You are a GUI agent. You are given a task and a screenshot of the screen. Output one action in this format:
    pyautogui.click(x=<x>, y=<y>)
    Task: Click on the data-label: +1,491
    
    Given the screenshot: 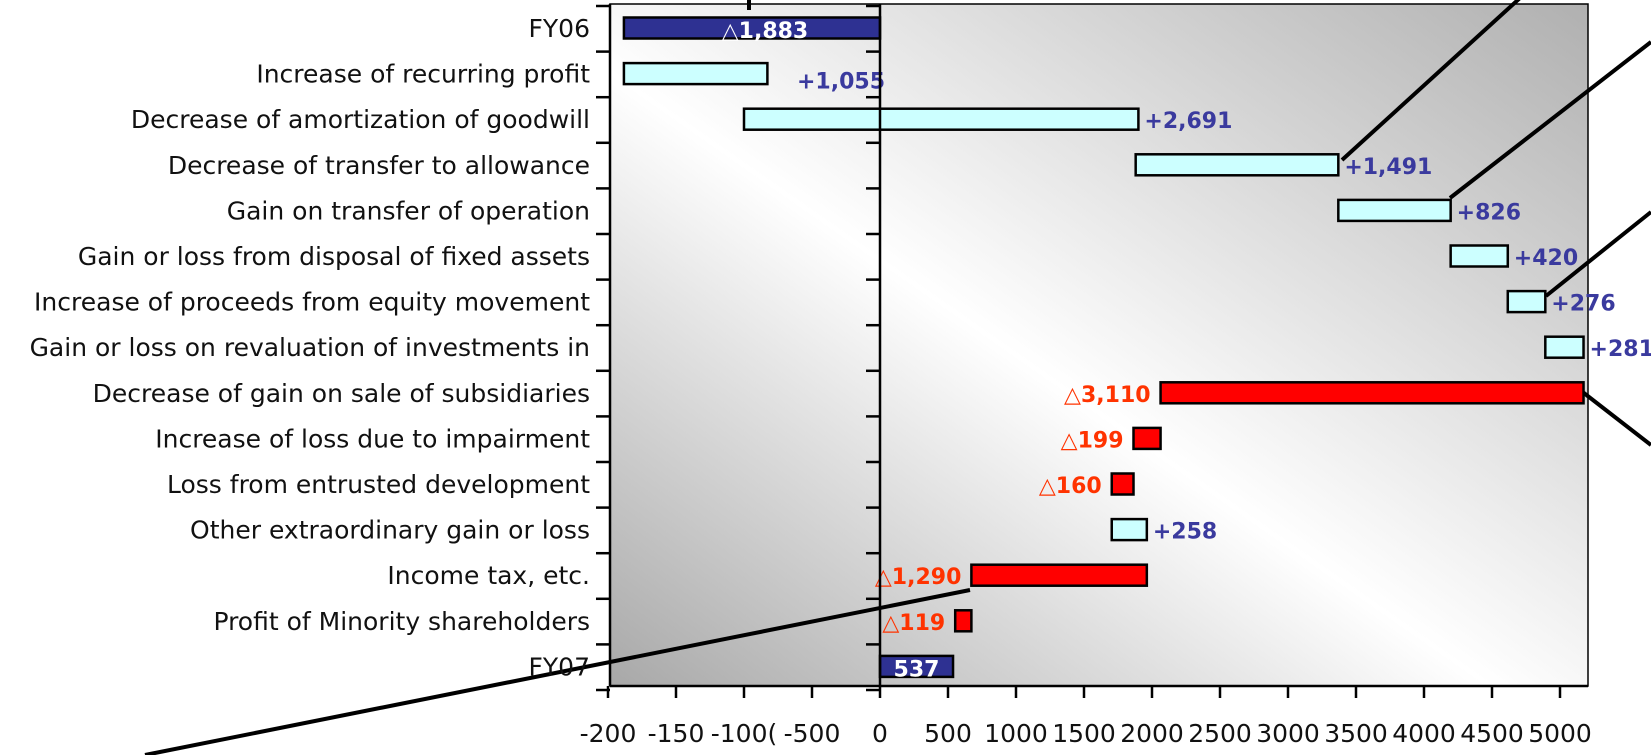 What is the action you would take?
    pyautogui.click(x=1388, y=167)
    